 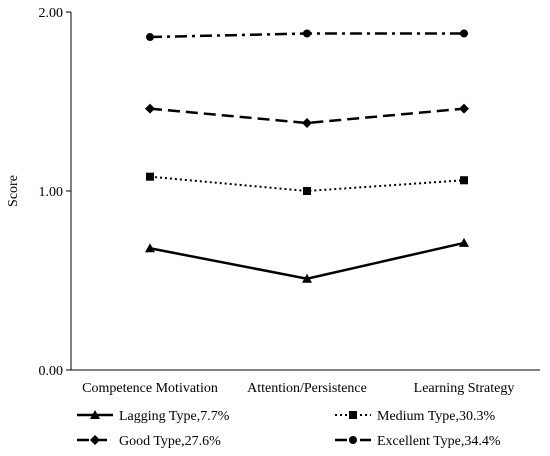 What do you see at coordinates (307, 388) in the screenshot?
I see `x-tick-label: Attention/Persistence` at bounding box center [307, 388].